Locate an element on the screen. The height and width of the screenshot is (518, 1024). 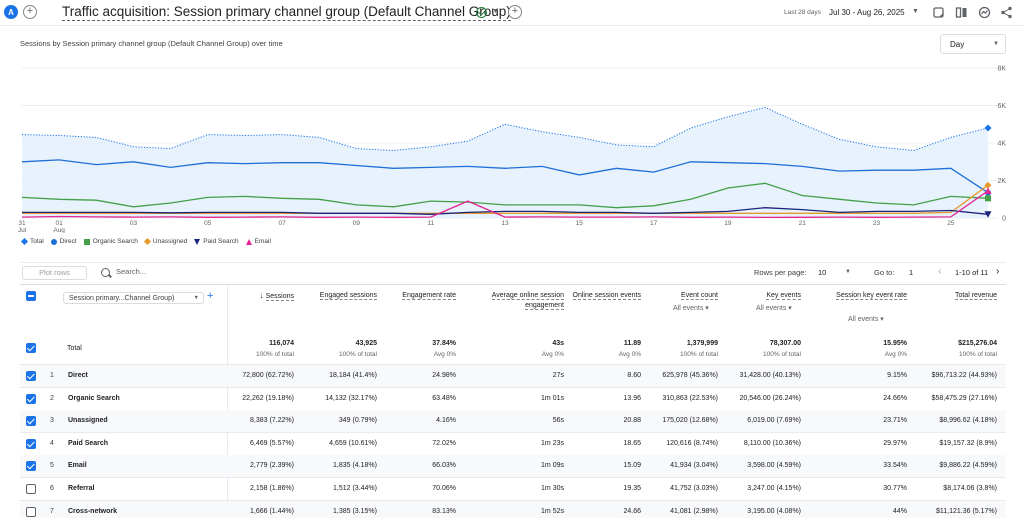
legend-item-paid-search: Paid Search is located at coordinates (216, 241).